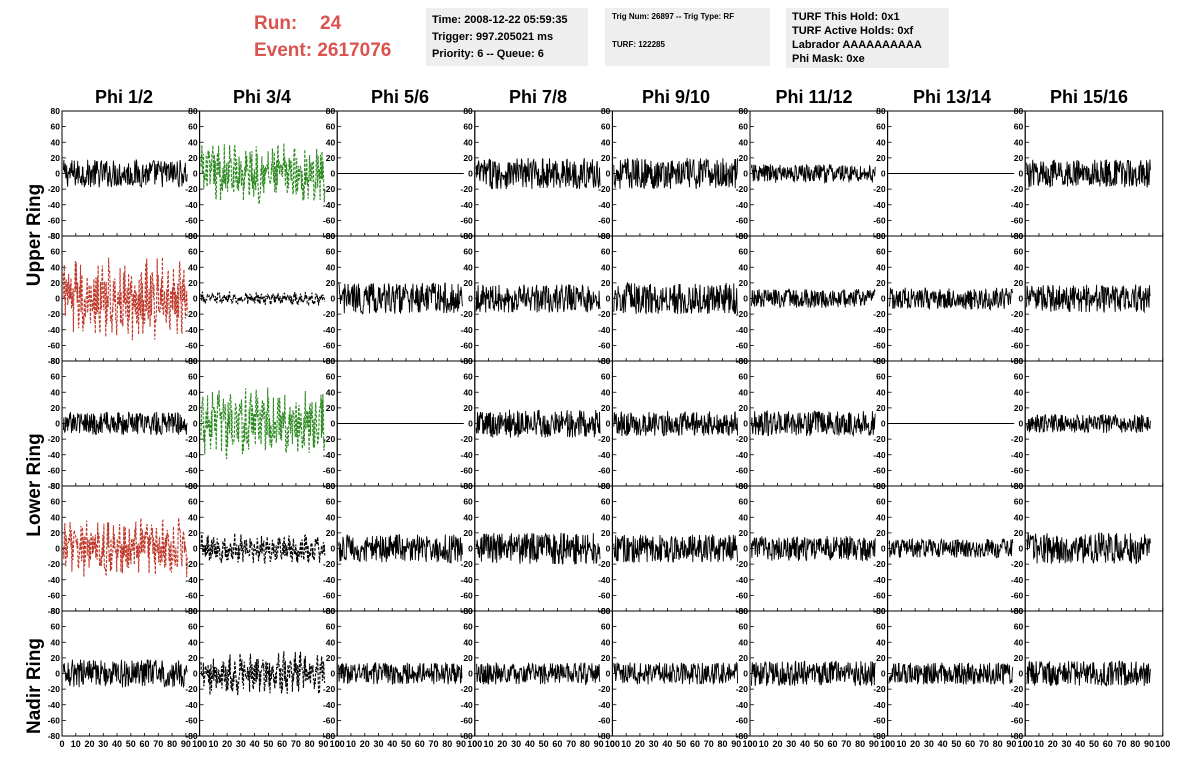 The width and height of the screenshot is (1196, 772). Describe the element at coordinates (1011, 744) in the screenshot. I see `x-tick-label: 90` at that location.